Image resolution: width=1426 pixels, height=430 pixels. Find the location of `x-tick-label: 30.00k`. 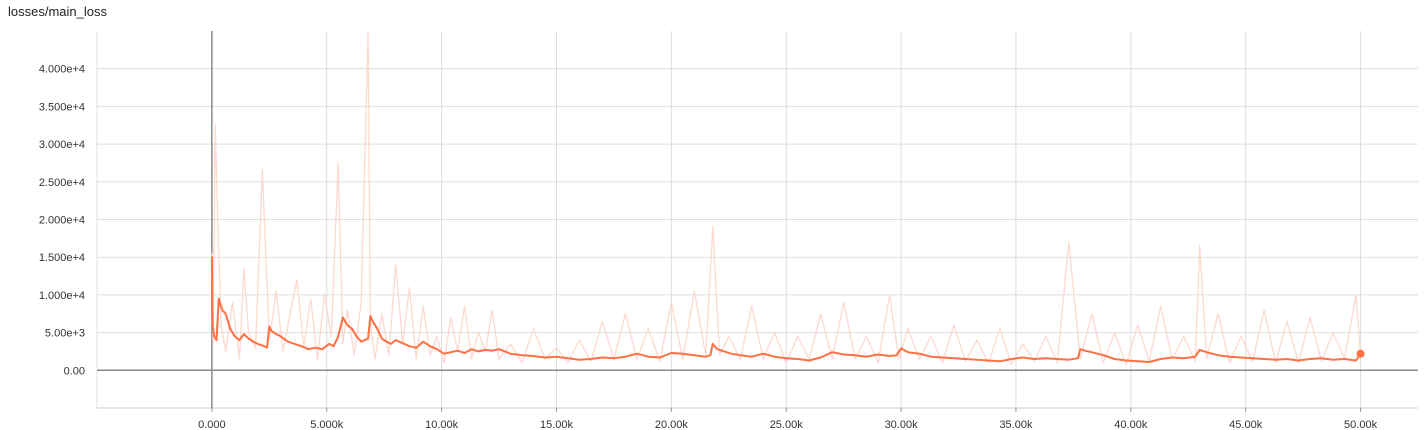

x-tick-label: 30.00k is located at coordinates (902, 424).